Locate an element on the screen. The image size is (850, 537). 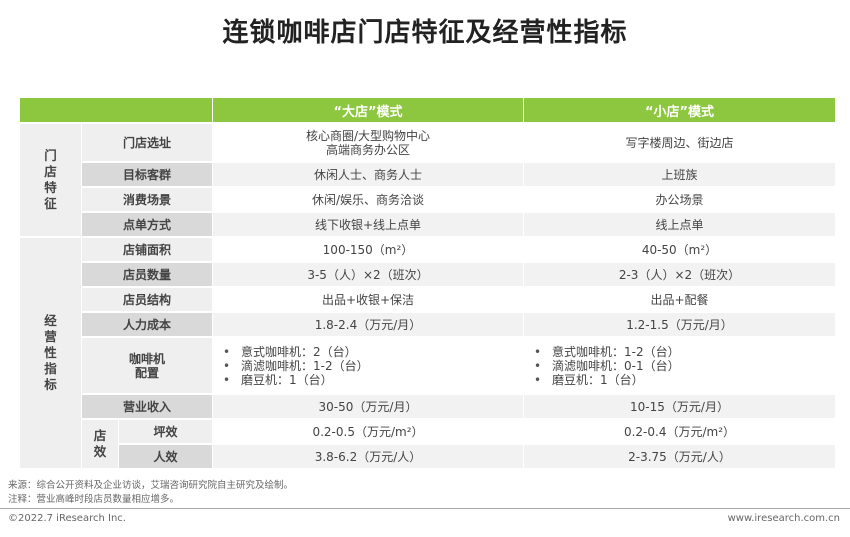
list-item: 意式咖啡机：1-2（台） is located at coordinates (684, 352).